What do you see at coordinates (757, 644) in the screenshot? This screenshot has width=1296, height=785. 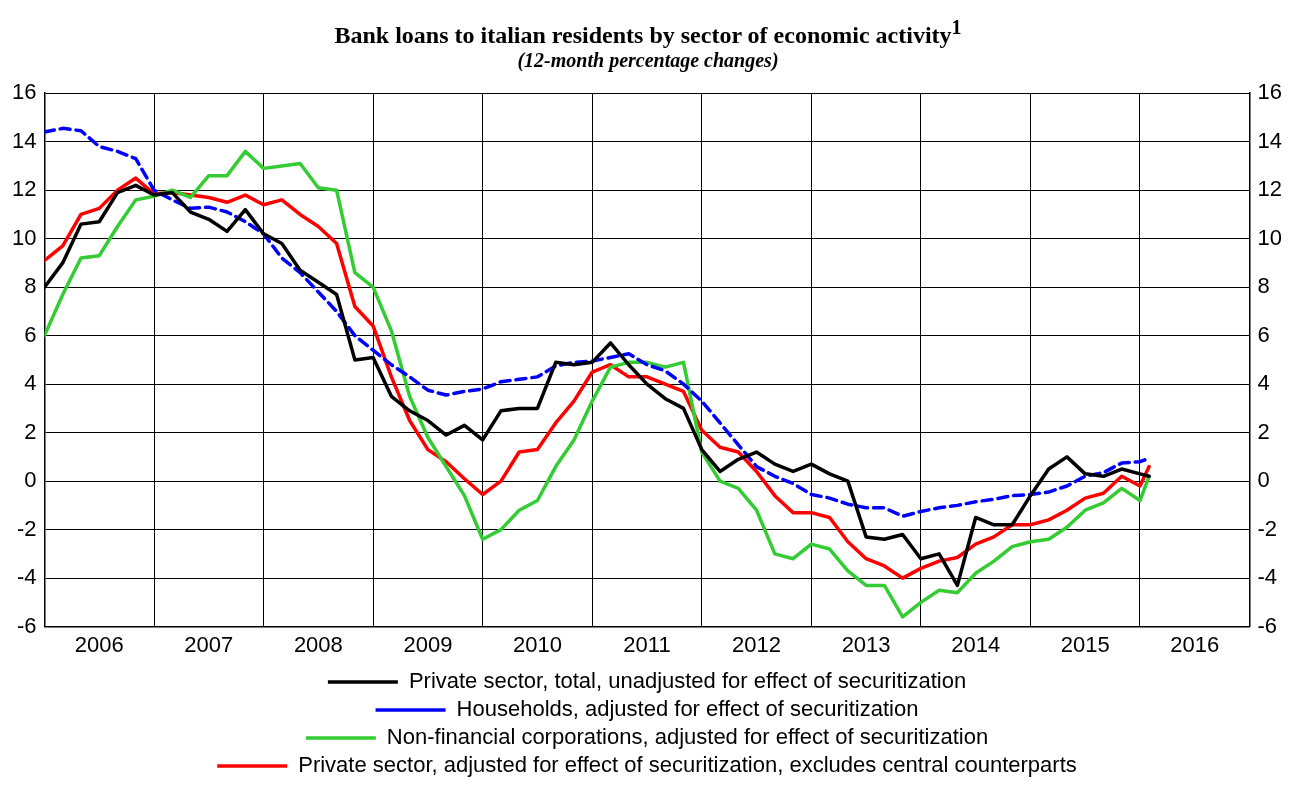 I see `x-tick-label: 2012` at bounding box center [757, 644].